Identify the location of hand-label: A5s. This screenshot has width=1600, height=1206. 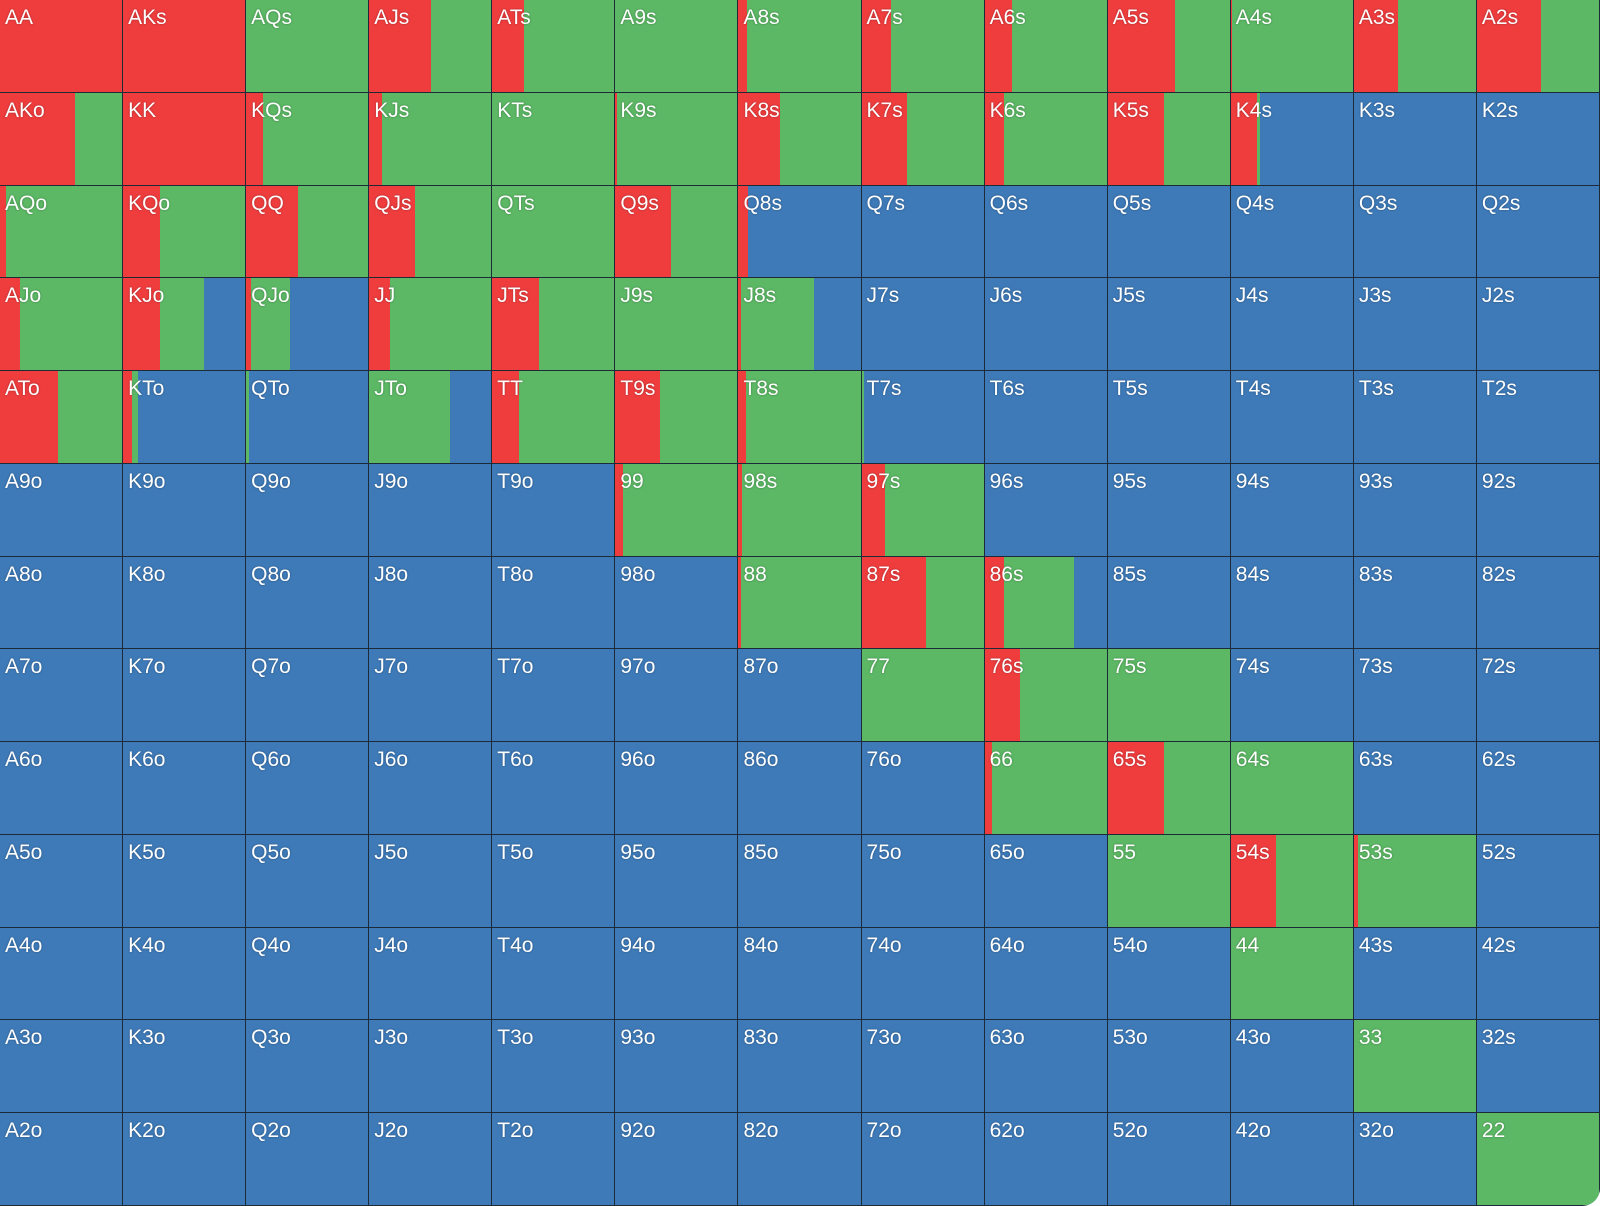
(1130, 17).